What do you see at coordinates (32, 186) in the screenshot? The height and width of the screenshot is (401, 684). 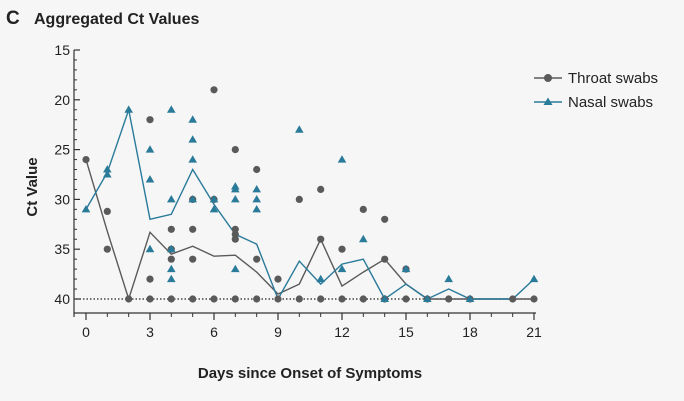 I see `y-axis-label: Ct Value` at bounding box center [32, 186].